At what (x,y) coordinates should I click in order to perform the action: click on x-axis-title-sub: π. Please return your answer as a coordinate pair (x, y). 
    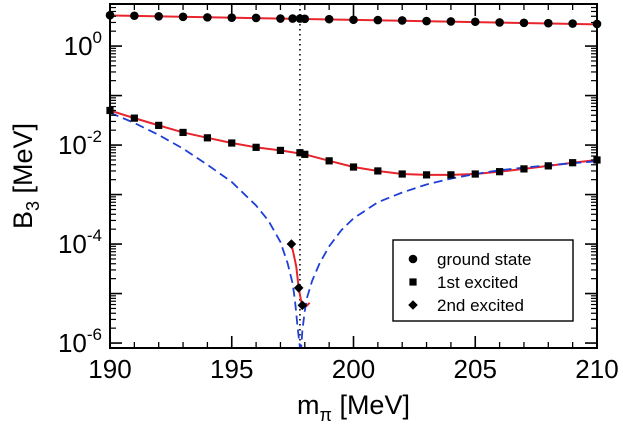
    Looking at the image, I should click on (326, 415).